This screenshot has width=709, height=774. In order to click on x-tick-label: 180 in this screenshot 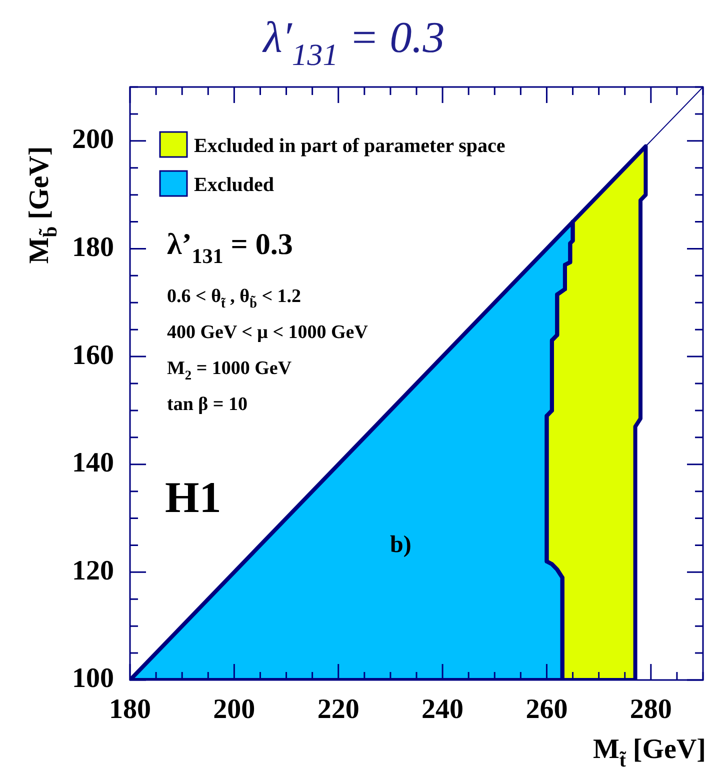, I will do `click(130, 710)`.